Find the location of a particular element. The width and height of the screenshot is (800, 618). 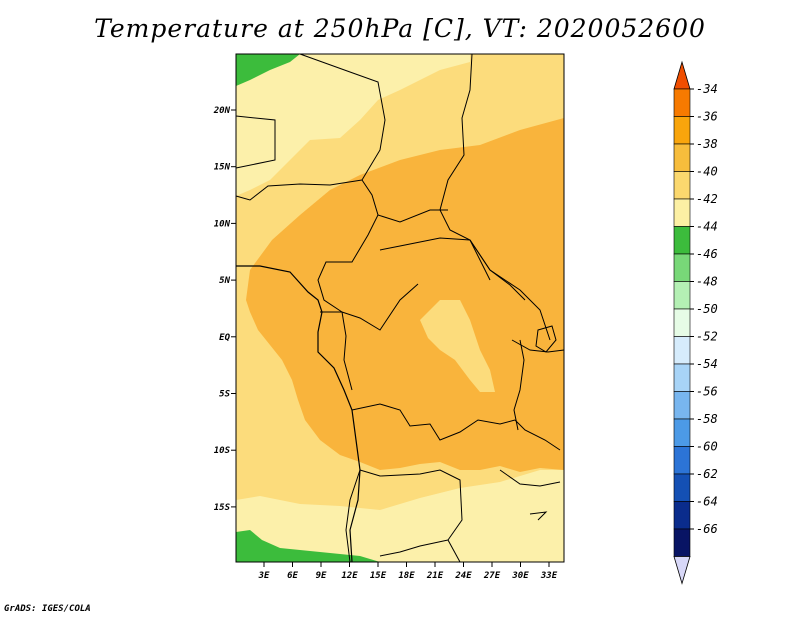

colorbar-top-arrow is located at coordinates (682, 75).